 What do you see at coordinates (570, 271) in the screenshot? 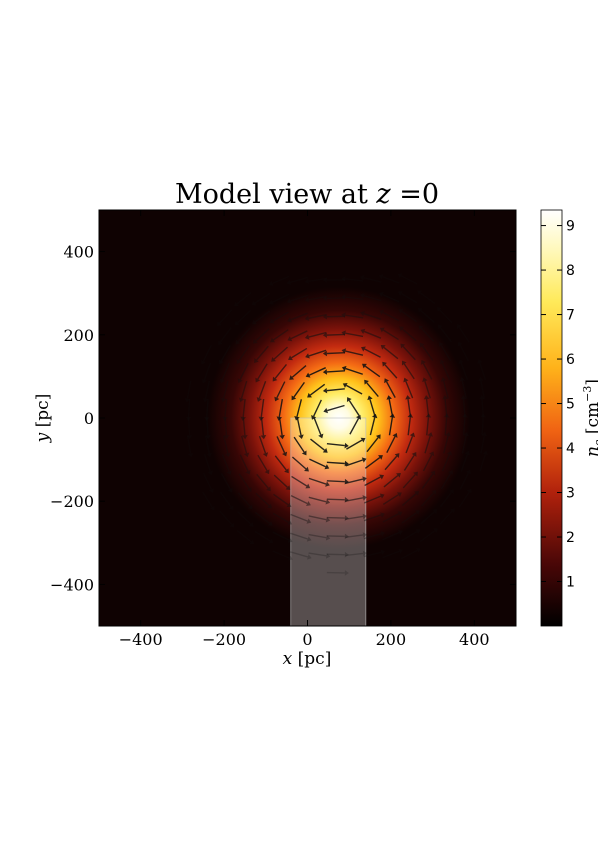
I see `colorbar-tick-label: 8` at bounding box center [570, 271].